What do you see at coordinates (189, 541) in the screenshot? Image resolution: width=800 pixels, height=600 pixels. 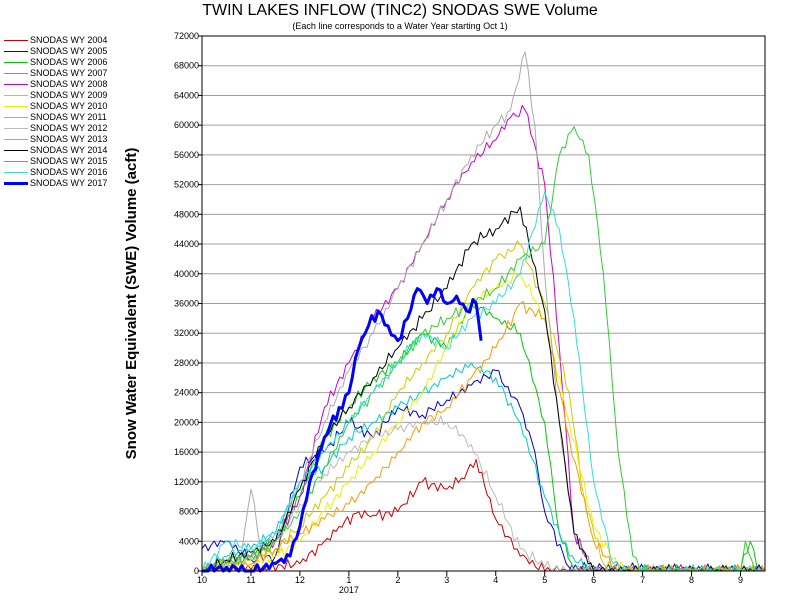 I see `y-tick-label: 4000` at bounding box center [189, 541].